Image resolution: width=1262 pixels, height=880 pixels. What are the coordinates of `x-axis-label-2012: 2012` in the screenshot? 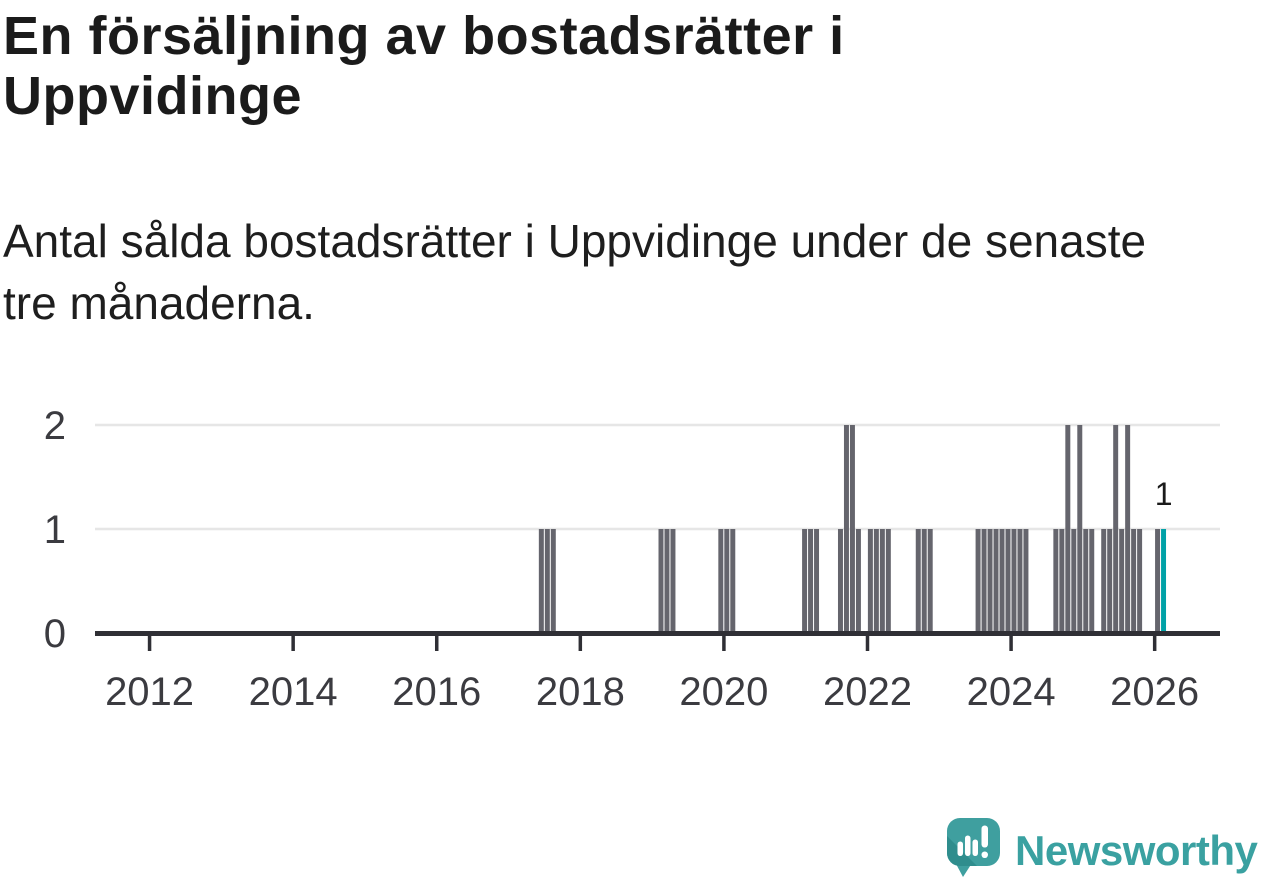 It's located at (149, 692).